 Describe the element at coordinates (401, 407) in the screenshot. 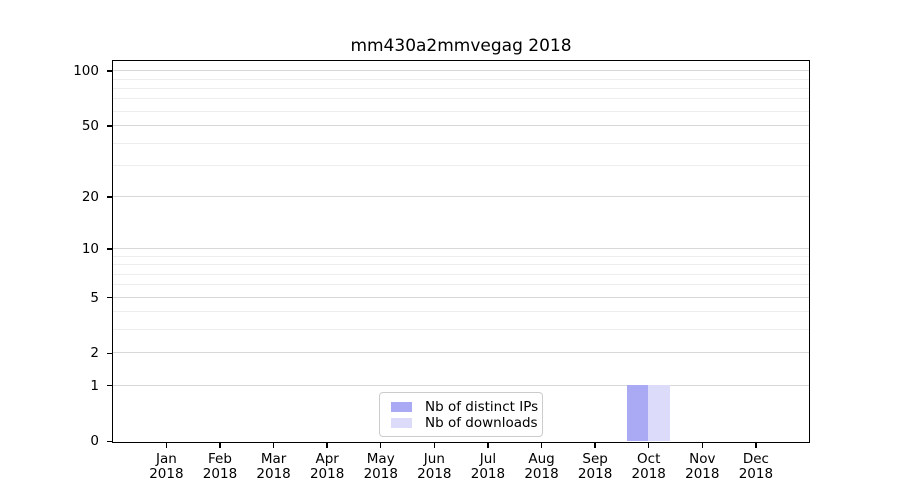

I see `legend-swatch-distinct-ips` at that location.